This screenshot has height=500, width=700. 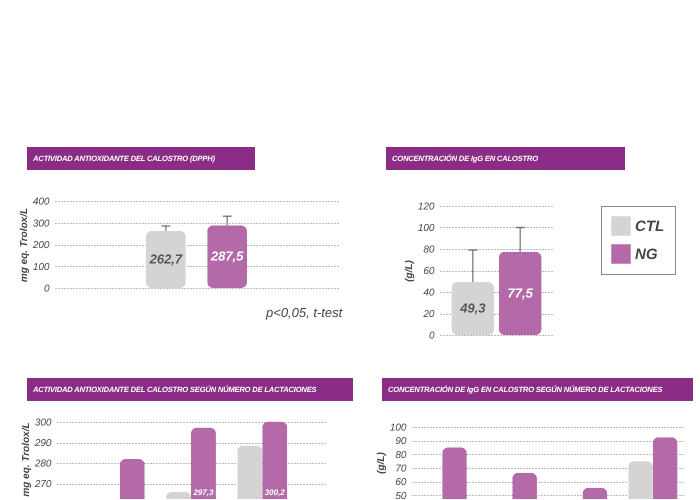 I want to click on y-tick-label: 270, so click(x=43, y=484).